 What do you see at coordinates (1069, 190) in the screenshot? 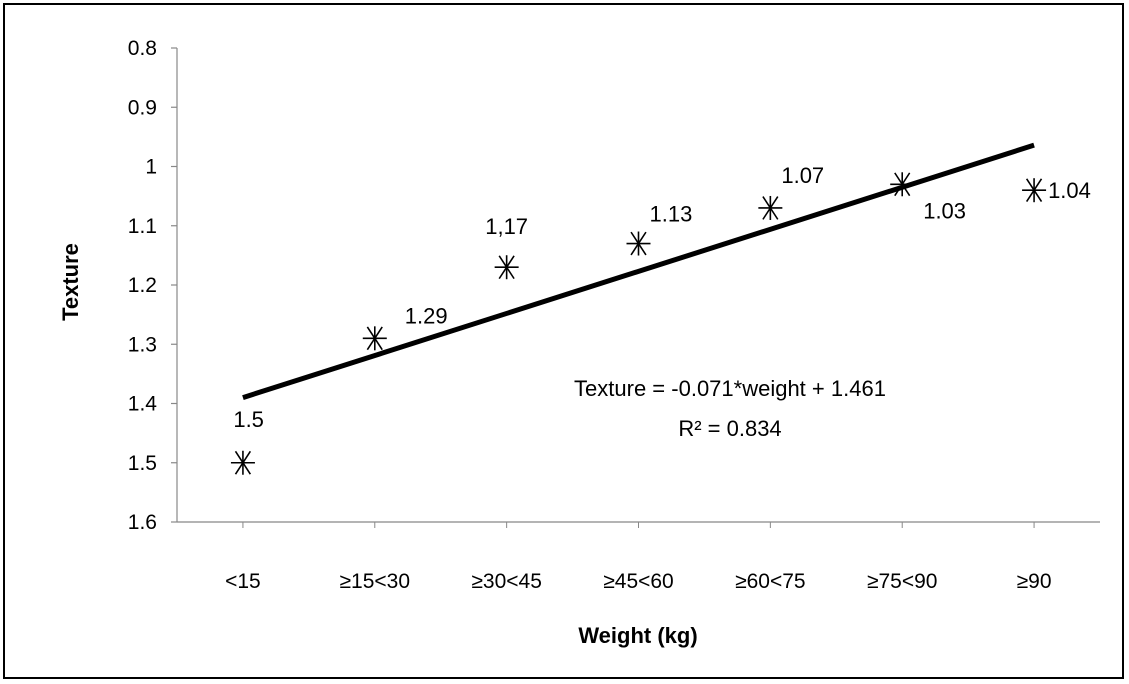
I see `data-label: 1.04` at bounding box center [1069, 190].